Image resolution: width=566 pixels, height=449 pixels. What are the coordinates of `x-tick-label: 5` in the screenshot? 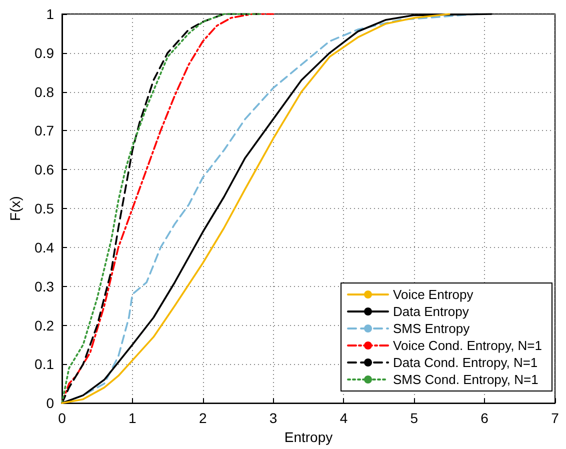 It's located at (414, 418).